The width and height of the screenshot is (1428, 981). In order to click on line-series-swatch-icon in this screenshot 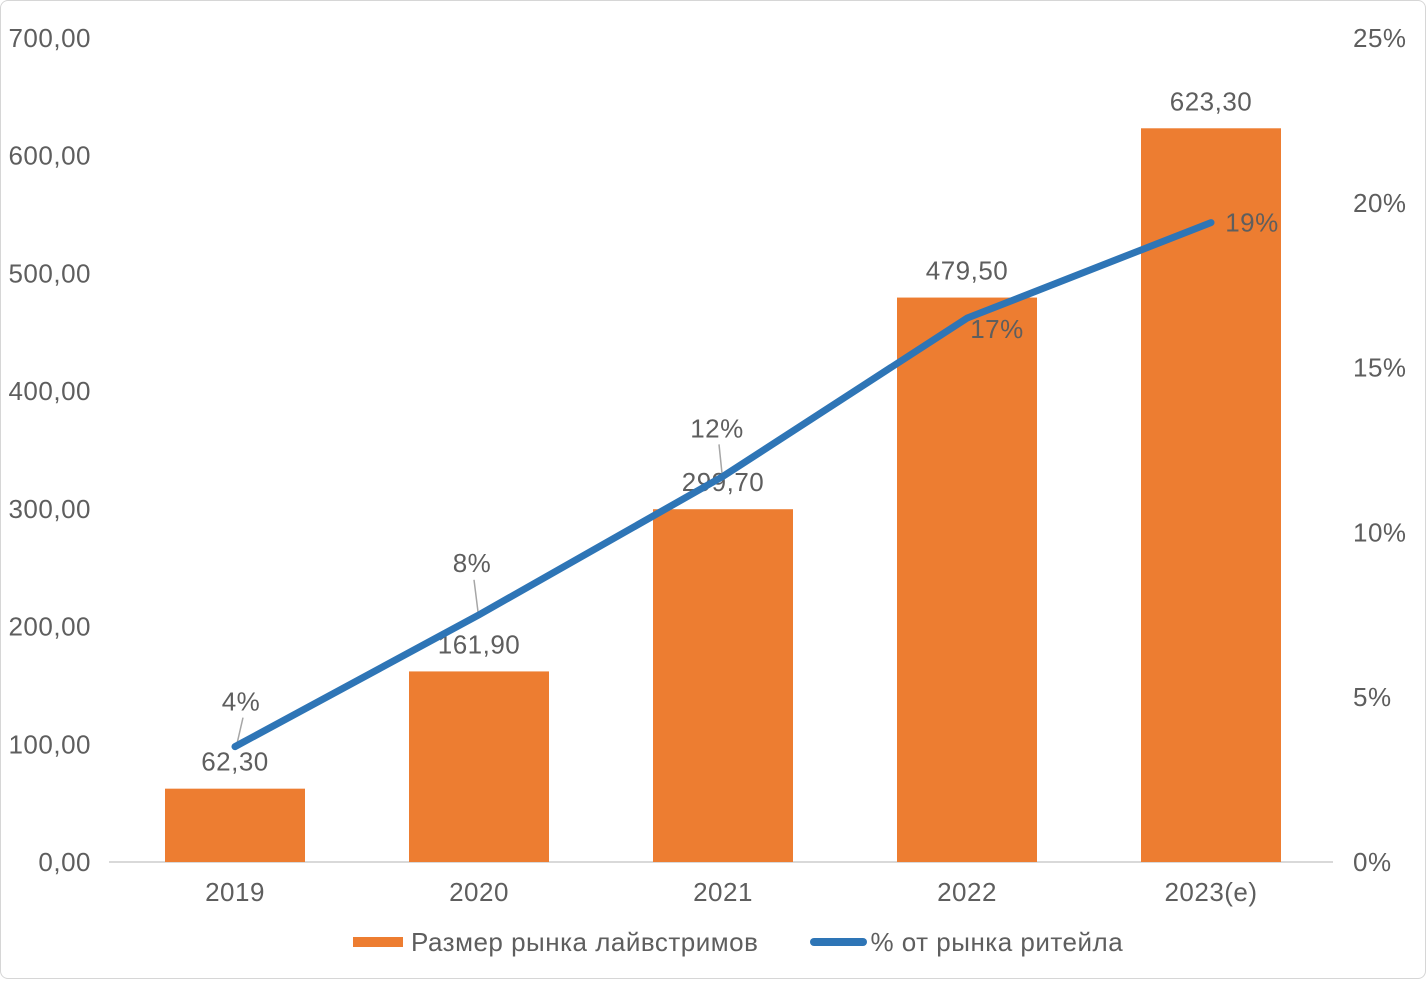, I will do `click(839, 942)`.